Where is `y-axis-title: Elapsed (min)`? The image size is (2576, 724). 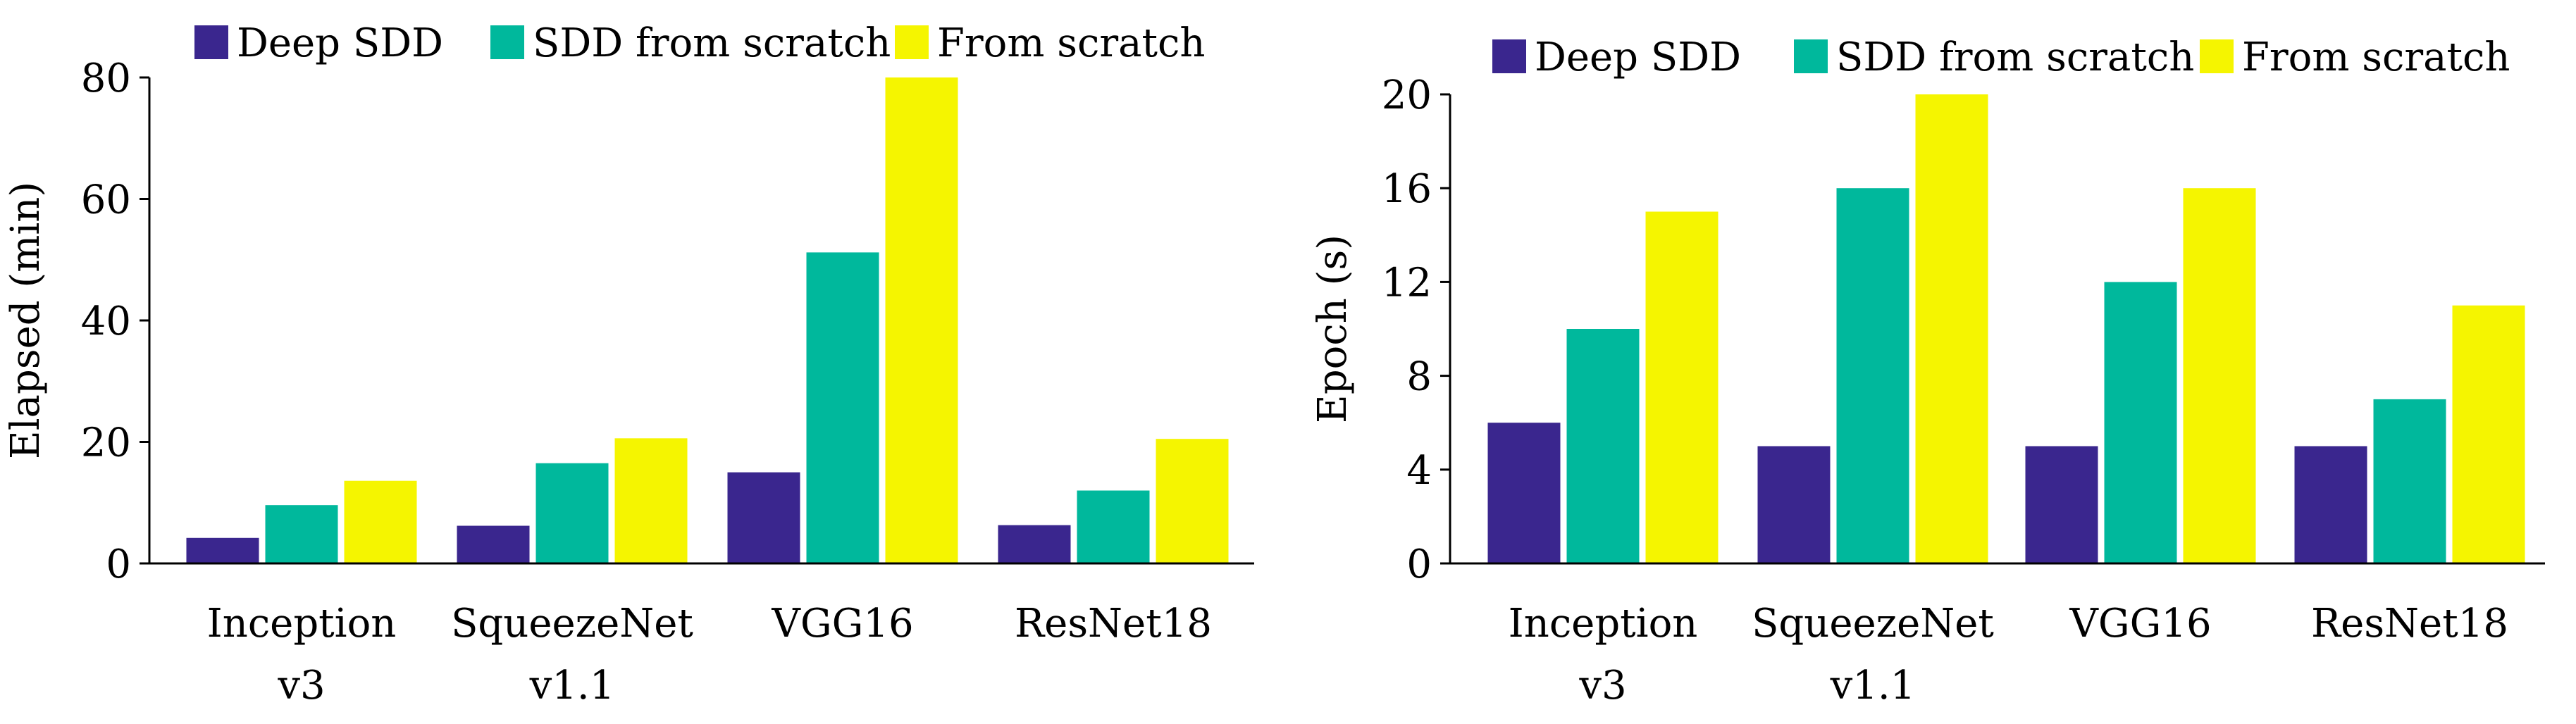
y-axis-title: Elapsed (min) is located at coordinates (26, 321).